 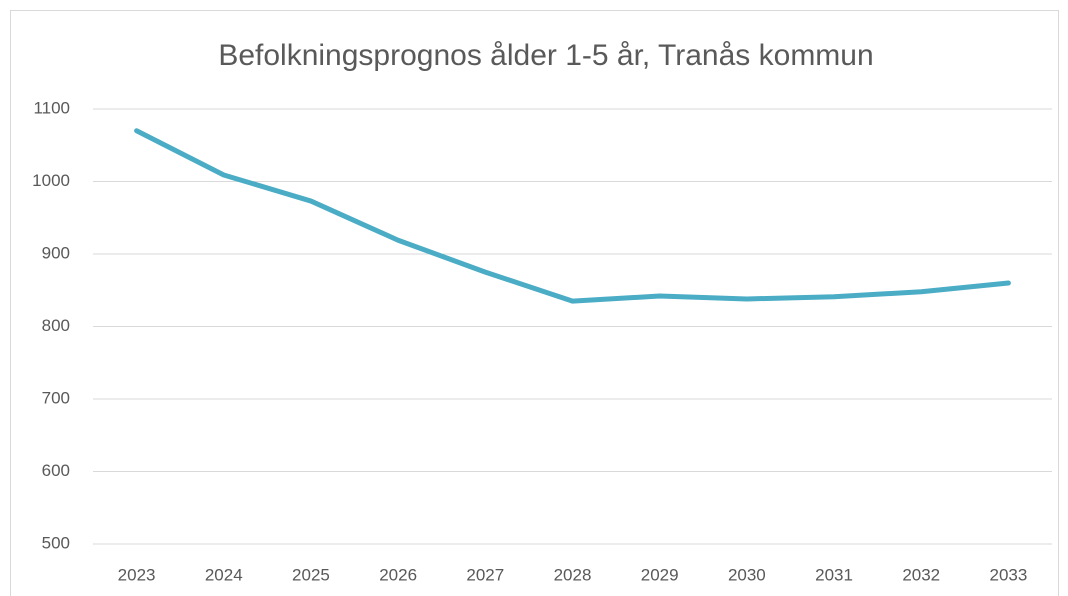 I want to click on x-tick-label: 2033, so click(x=1008, y=574).